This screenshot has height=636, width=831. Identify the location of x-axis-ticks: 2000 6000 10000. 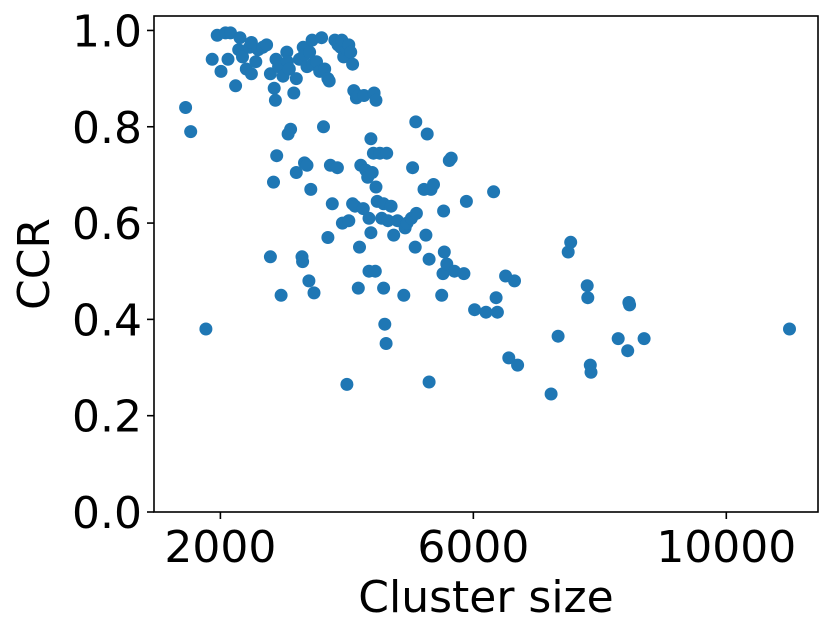
(480, 542).